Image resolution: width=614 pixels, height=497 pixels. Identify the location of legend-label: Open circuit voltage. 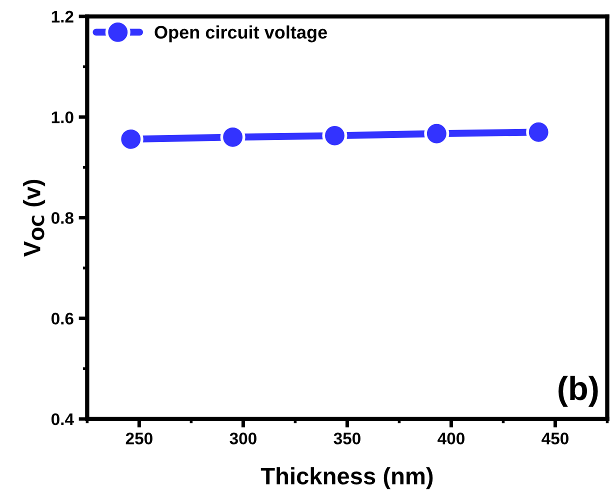
(240, 33).